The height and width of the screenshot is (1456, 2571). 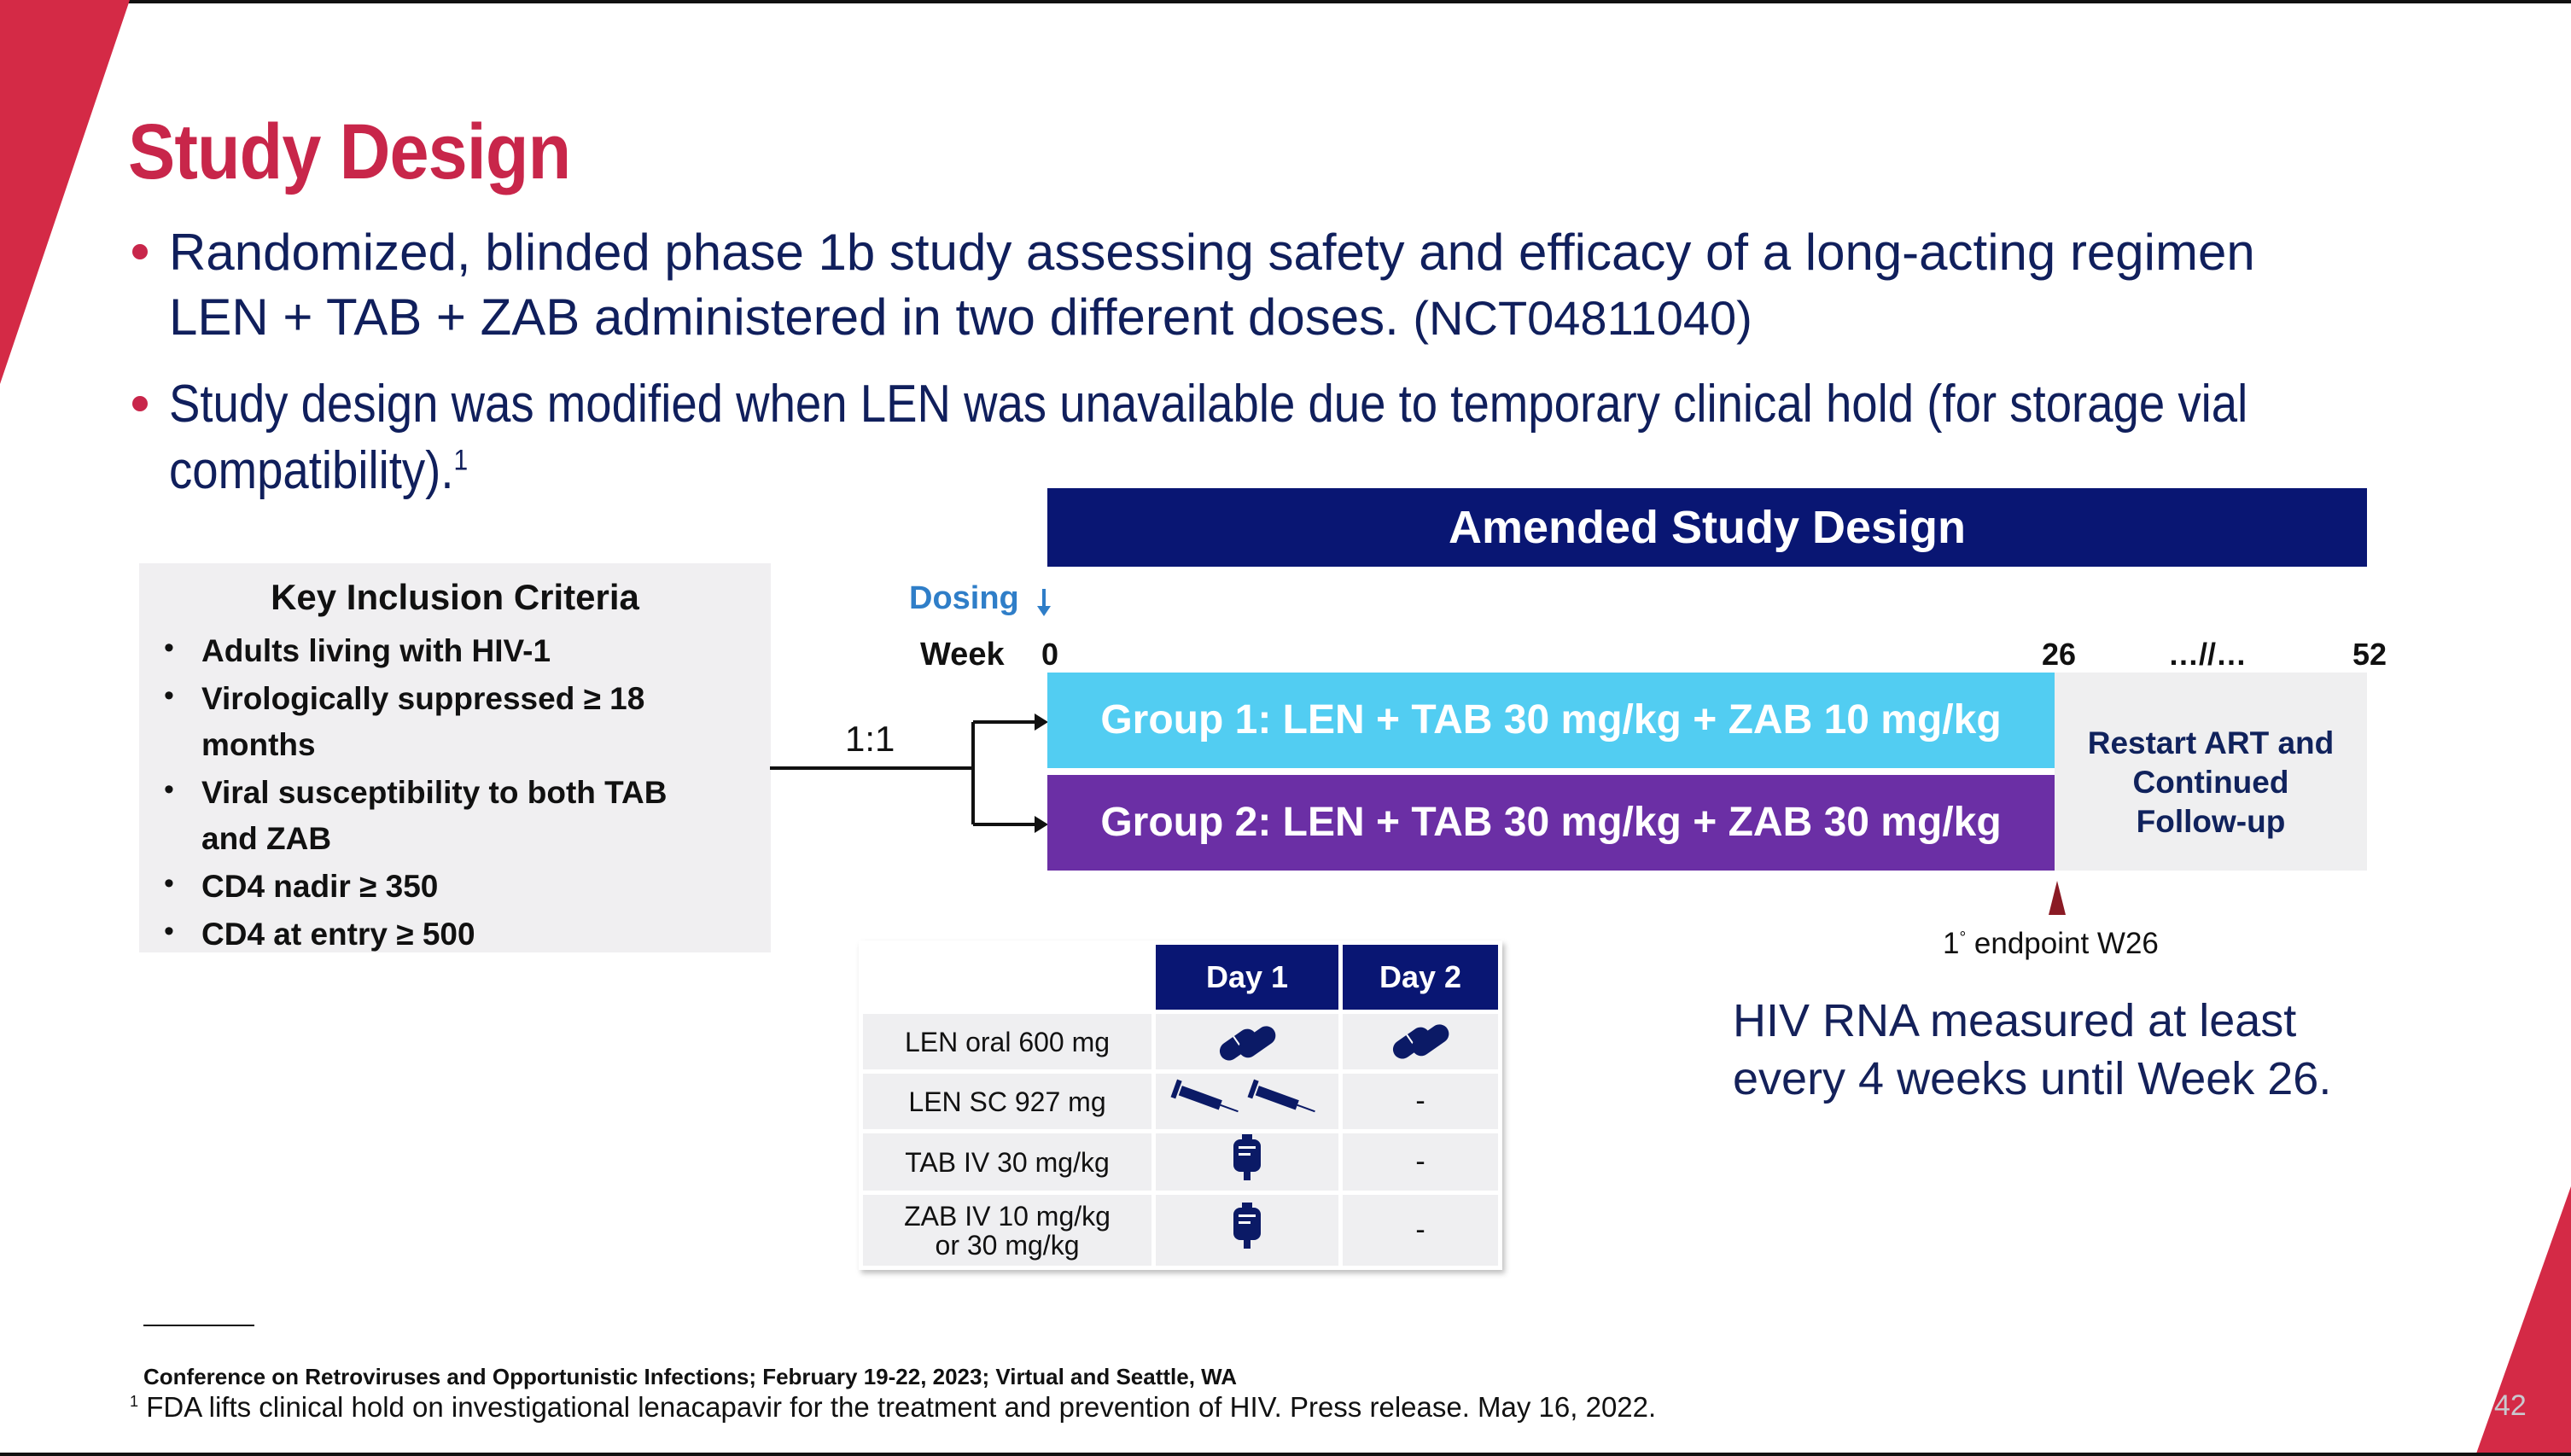 I want to click on bullet-2-line-2-text: compatibility)., so click(x=312, y=471).